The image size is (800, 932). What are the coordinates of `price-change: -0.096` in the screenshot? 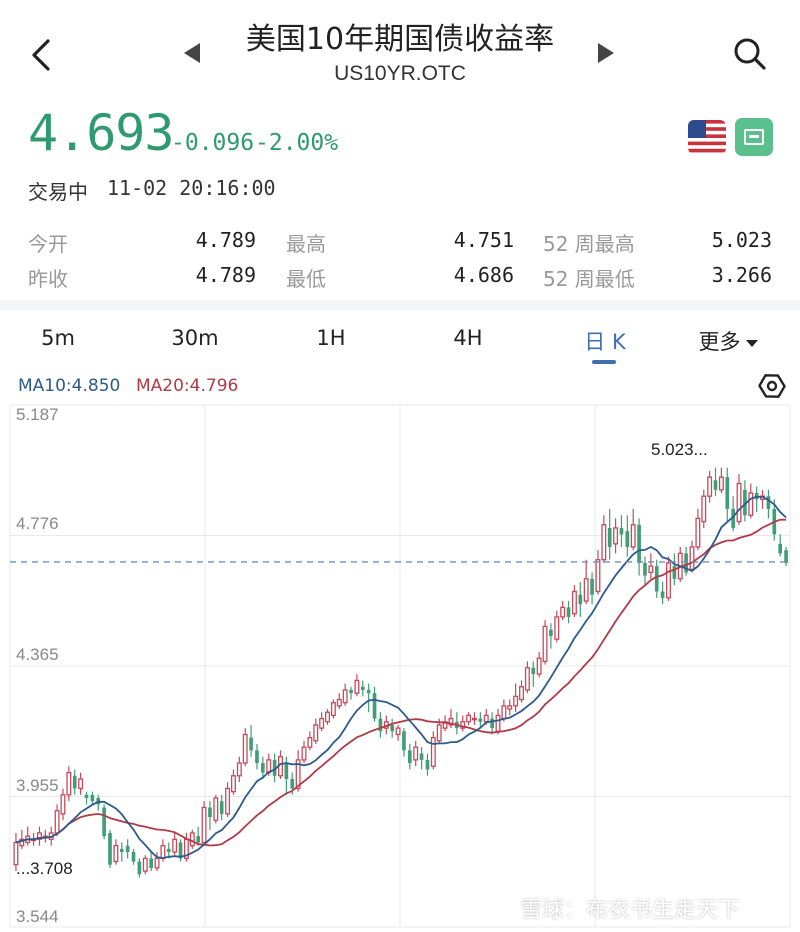 It's located at (213, 143).